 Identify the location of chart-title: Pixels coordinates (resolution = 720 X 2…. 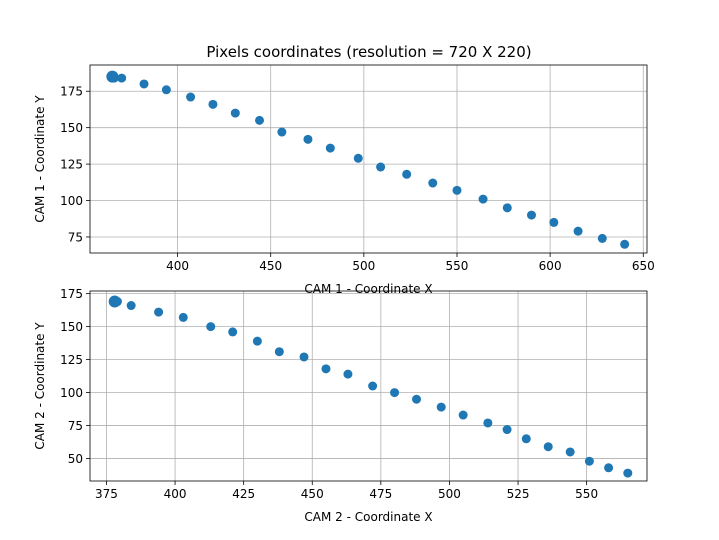
(368, 52).